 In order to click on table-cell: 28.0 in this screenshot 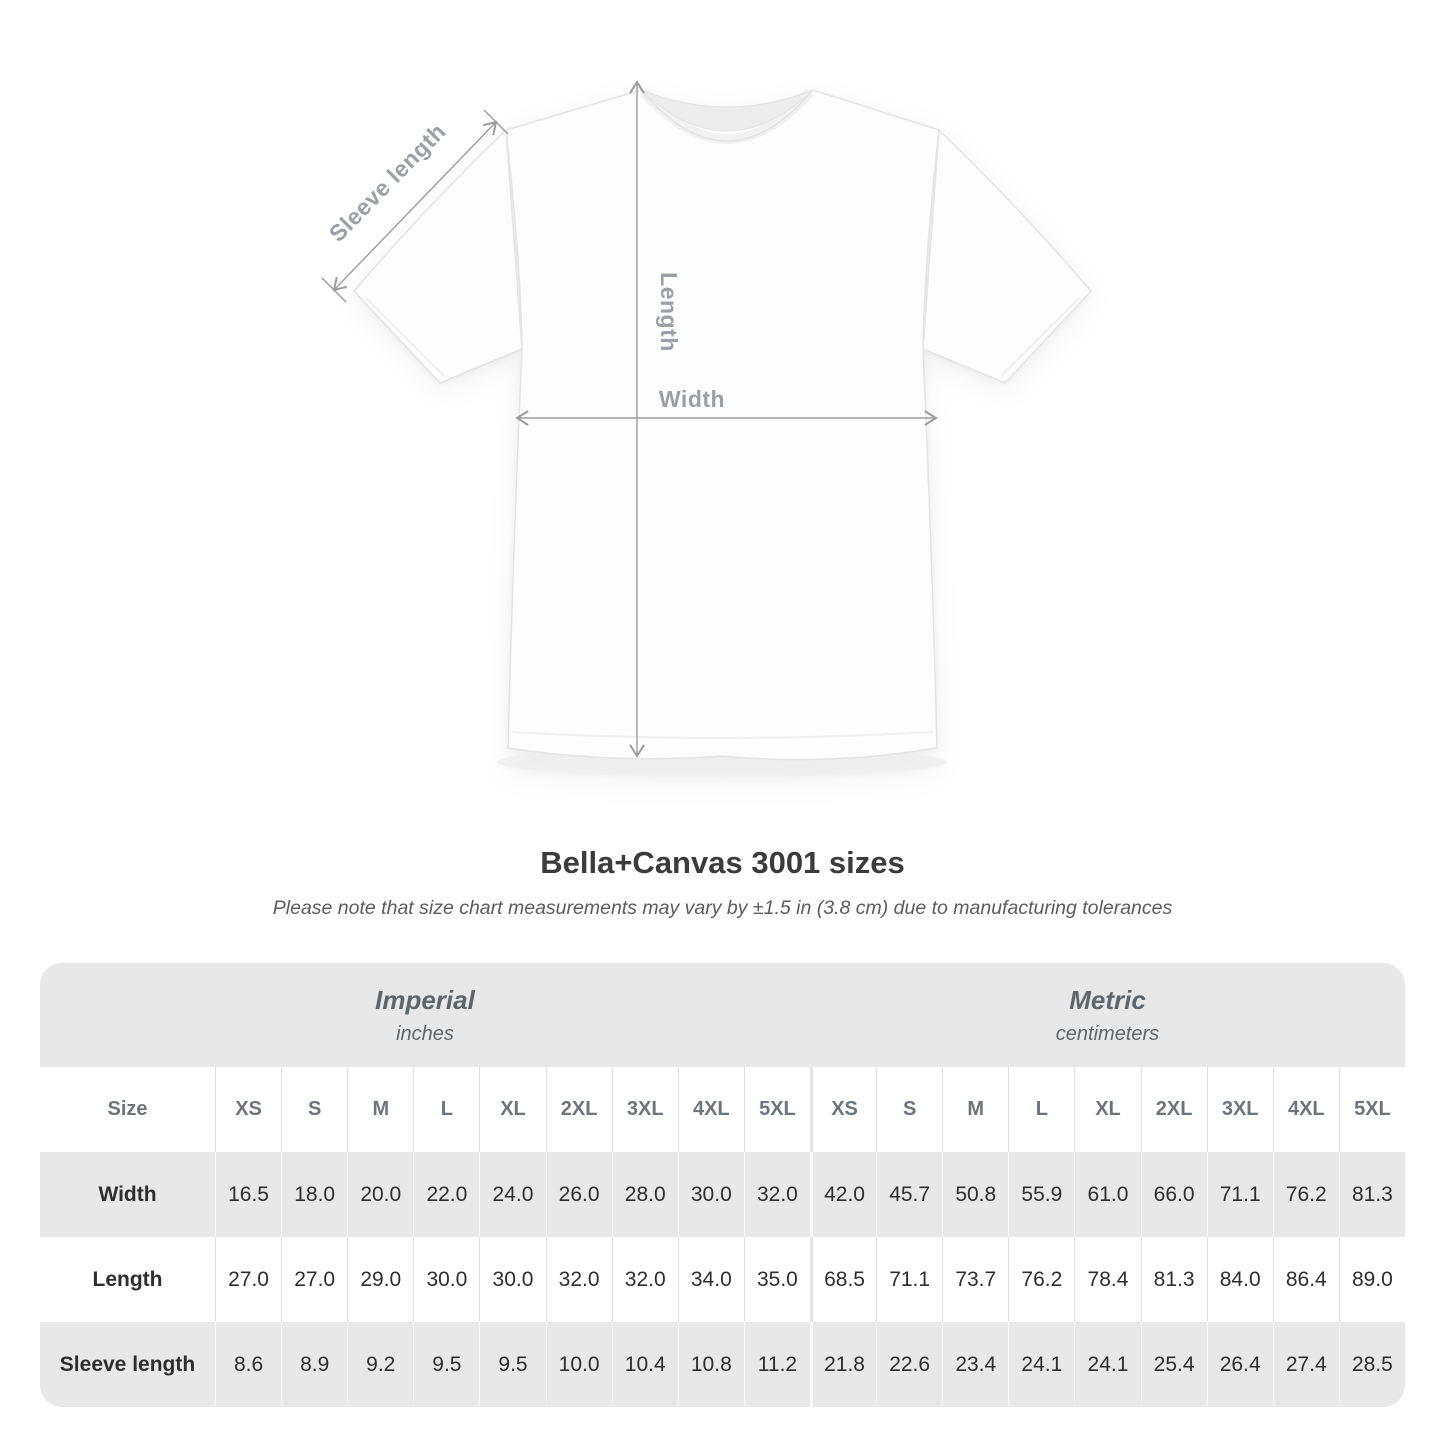, I will do `click(644, 1194)`.